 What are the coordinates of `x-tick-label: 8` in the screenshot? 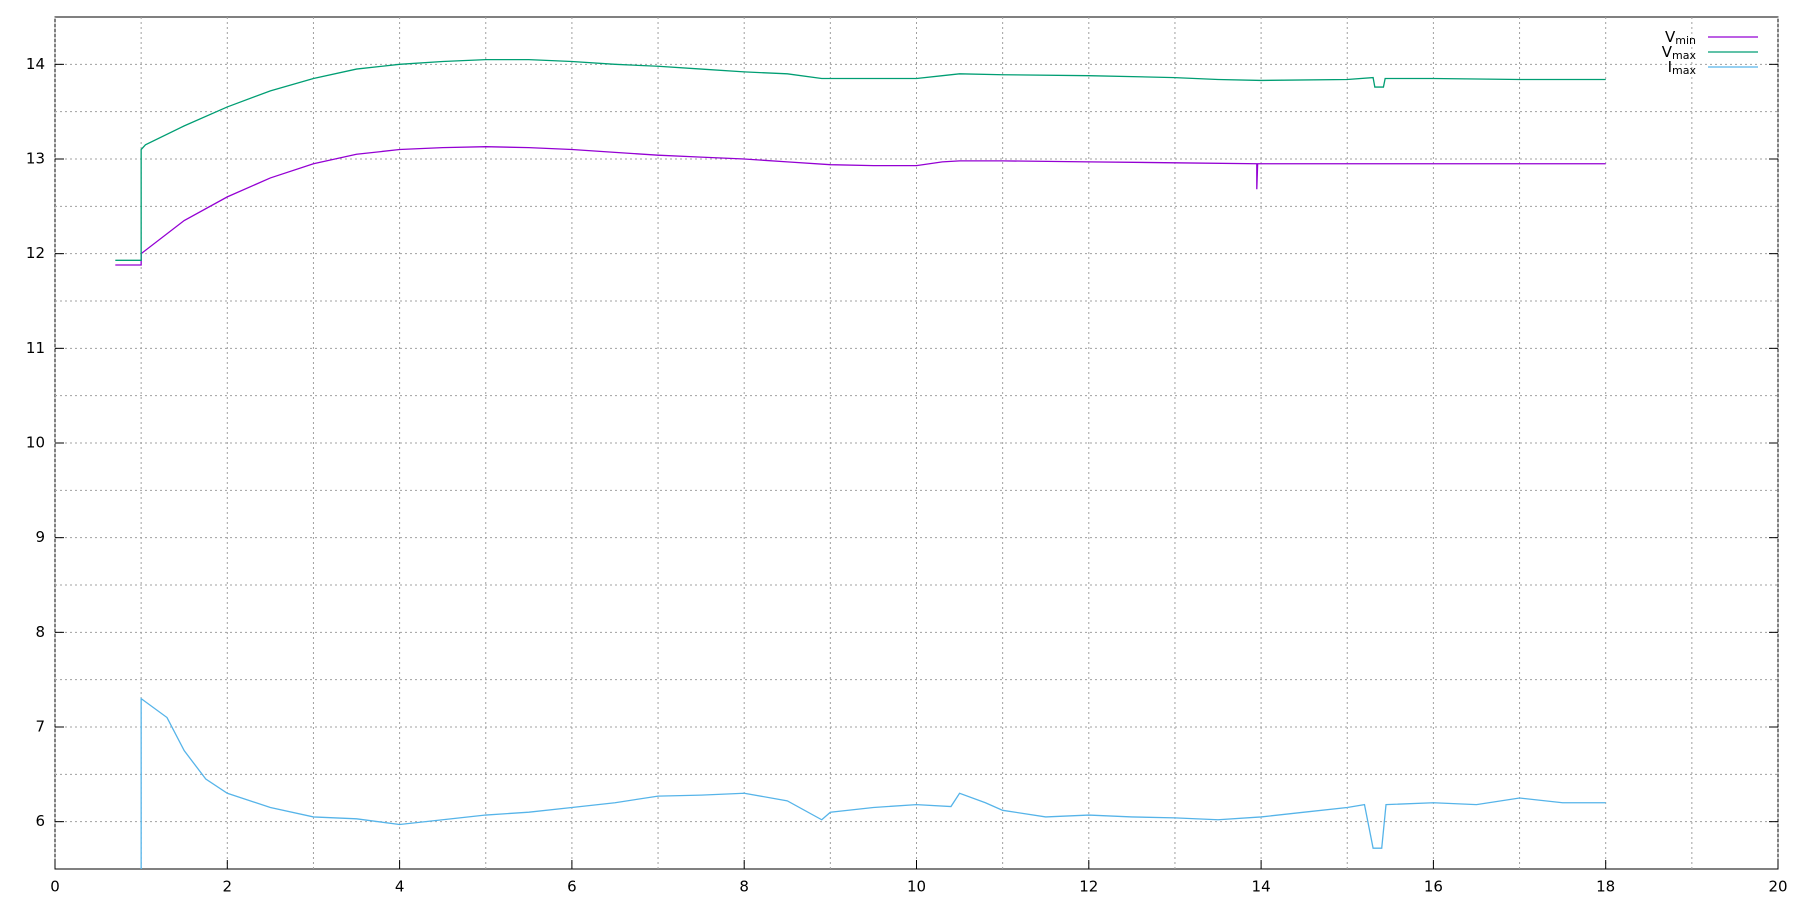 It's located at (744, 887).